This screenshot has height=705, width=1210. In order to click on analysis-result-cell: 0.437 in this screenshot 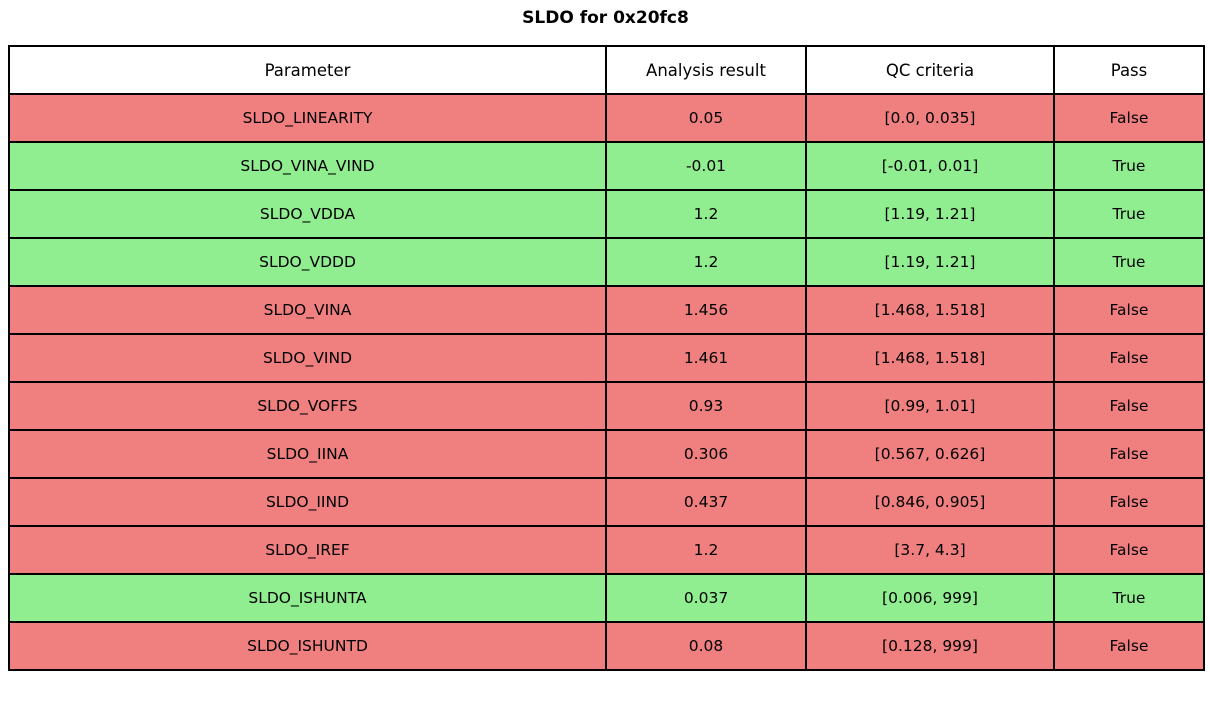, I will do `click(706, 502)`.